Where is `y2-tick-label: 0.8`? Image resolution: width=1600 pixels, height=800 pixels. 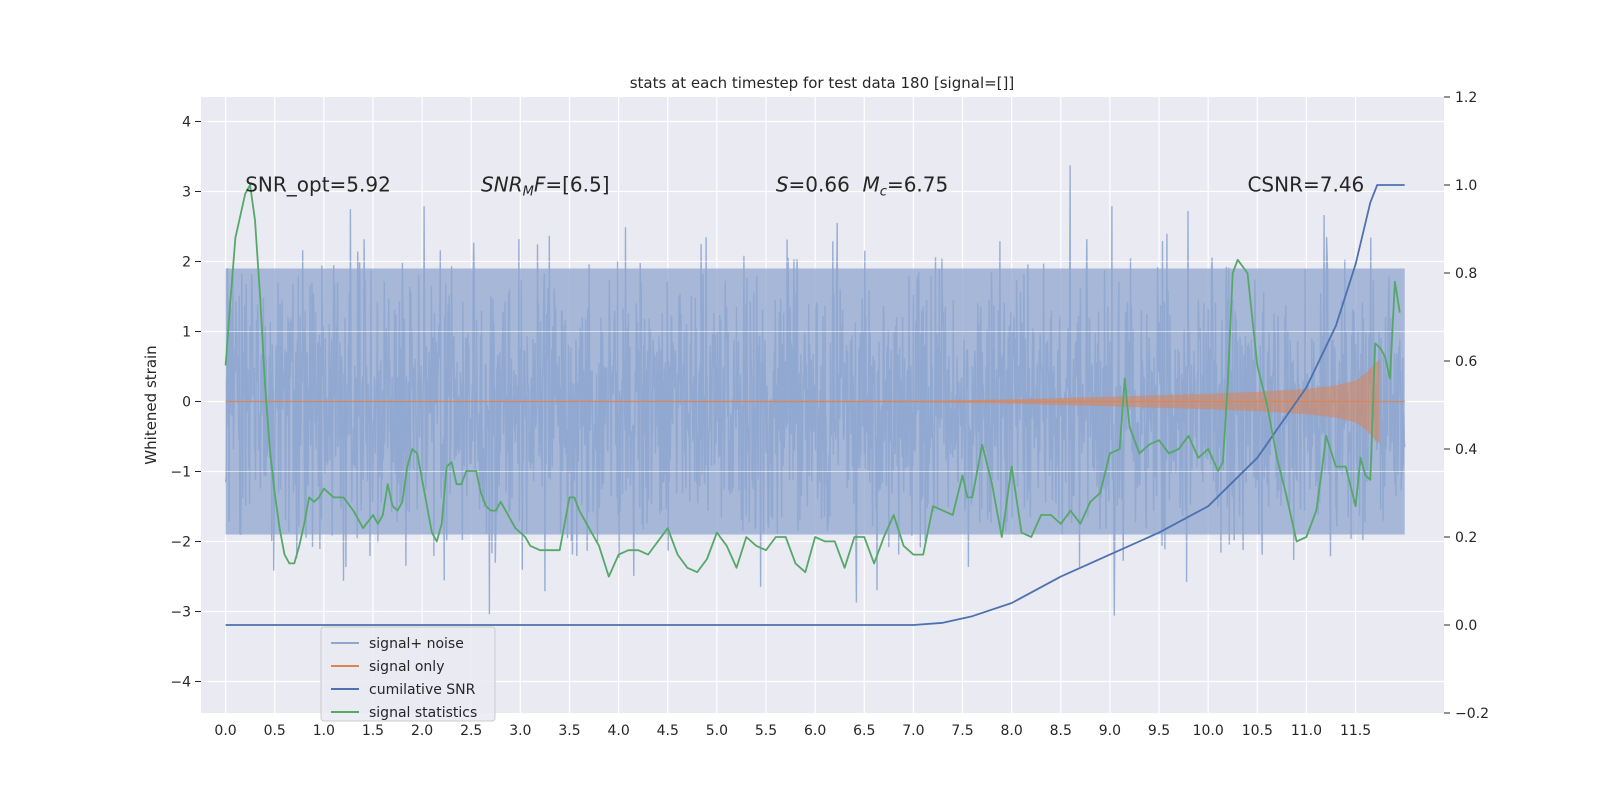
y2-tick-label: 0.8 is located at coordinates (1466, 274).